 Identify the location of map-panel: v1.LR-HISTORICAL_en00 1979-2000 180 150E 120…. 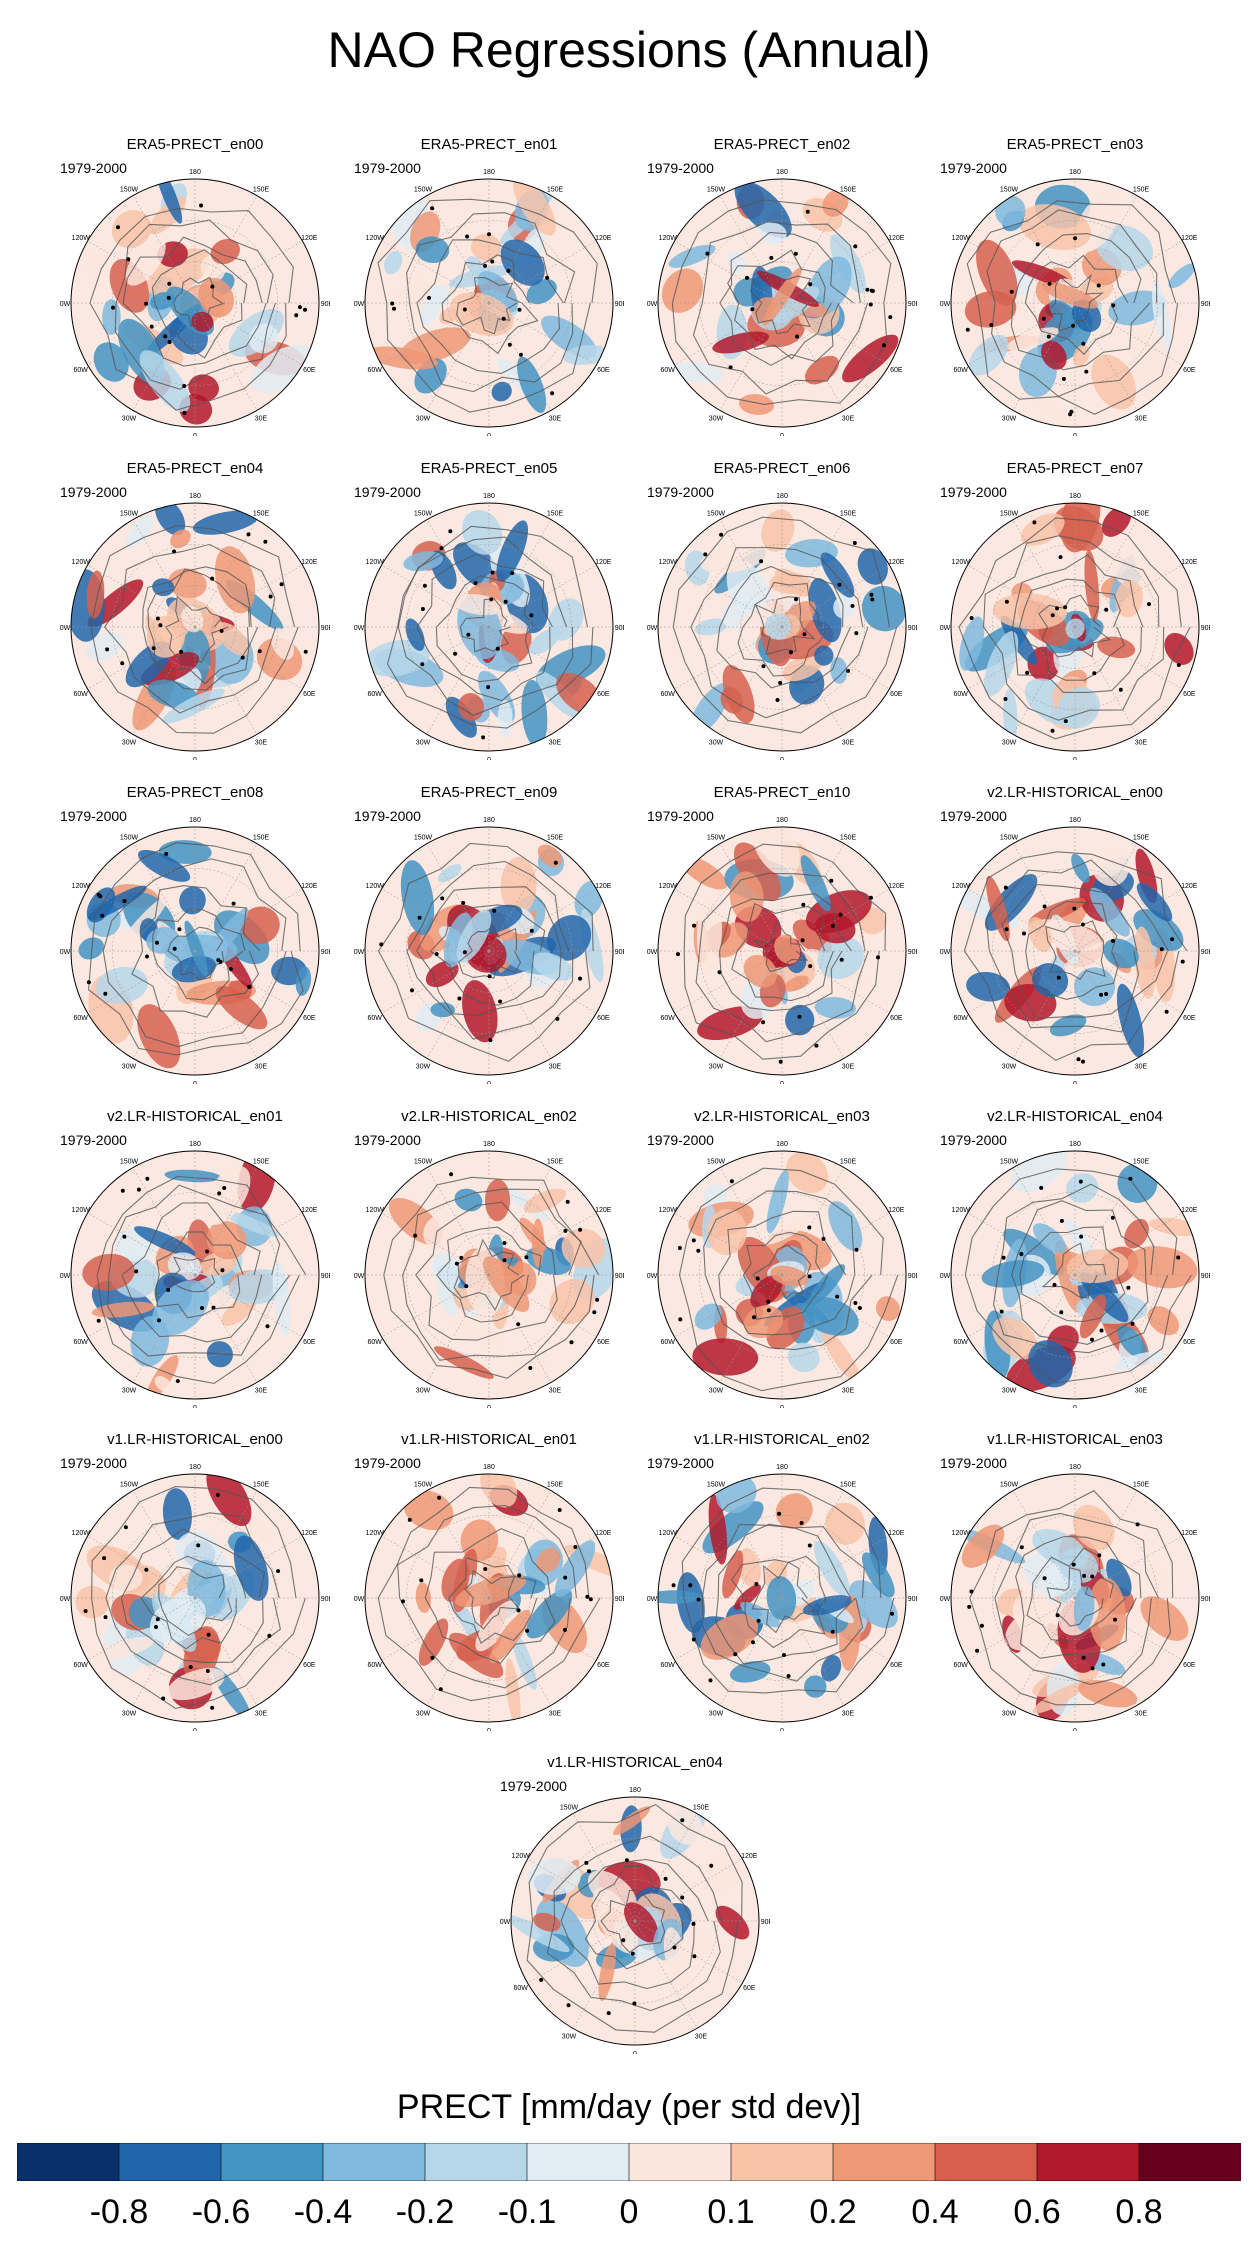
(195, 1581).